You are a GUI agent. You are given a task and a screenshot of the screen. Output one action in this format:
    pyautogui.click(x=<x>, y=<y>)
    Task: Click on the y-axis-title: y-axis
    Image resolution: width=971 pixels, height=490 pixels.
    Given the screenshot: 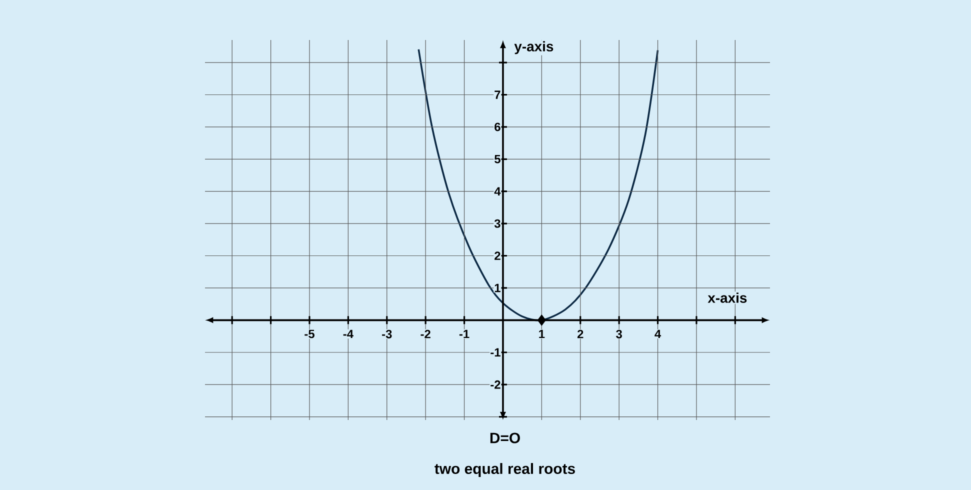 What is the action you would take?
    pyautogui.click(x=534, y=47)
    